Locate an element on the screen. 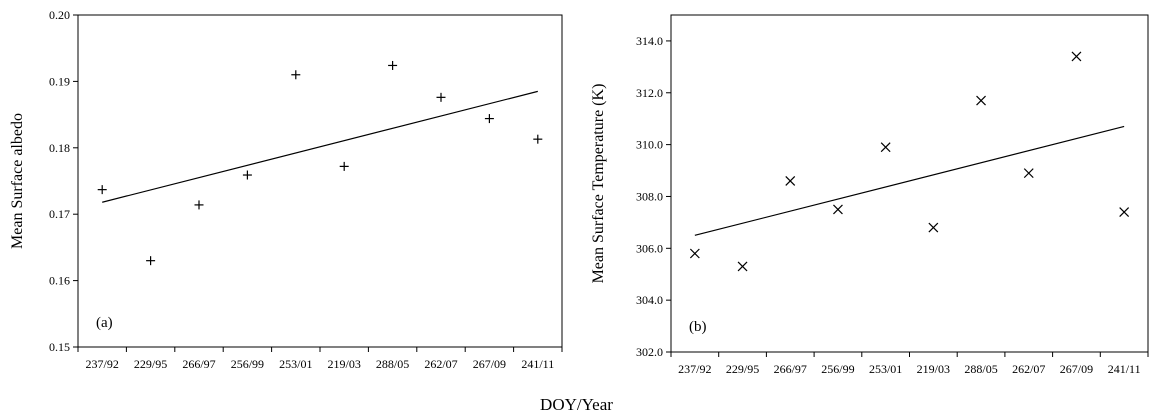  y-tick-label: 314.0 is located at coordinates (649, 41).